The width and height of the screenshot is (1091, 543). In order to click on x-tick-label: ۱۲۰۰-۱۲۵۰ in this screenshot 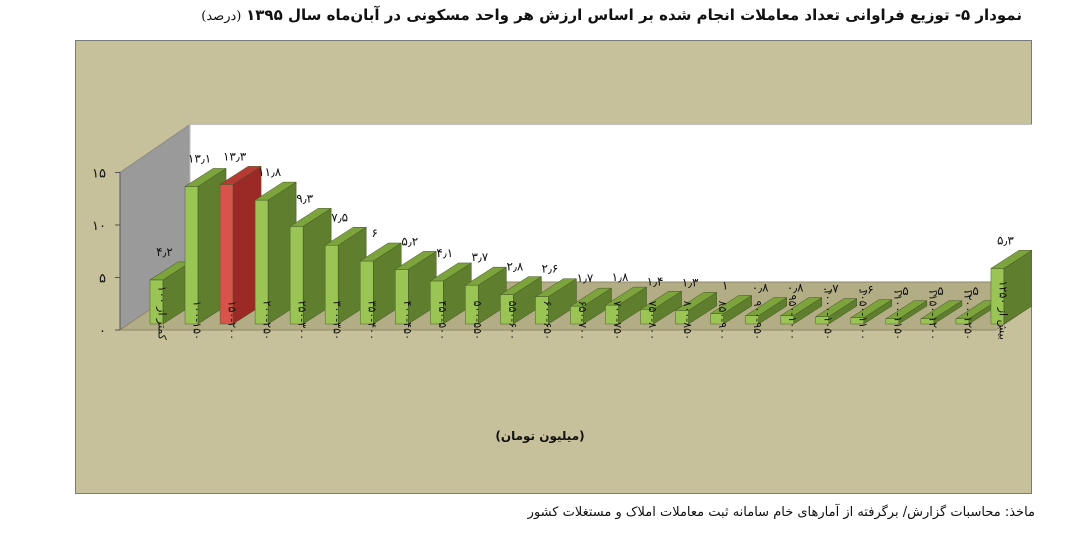, I will do `click(967, 314)`.